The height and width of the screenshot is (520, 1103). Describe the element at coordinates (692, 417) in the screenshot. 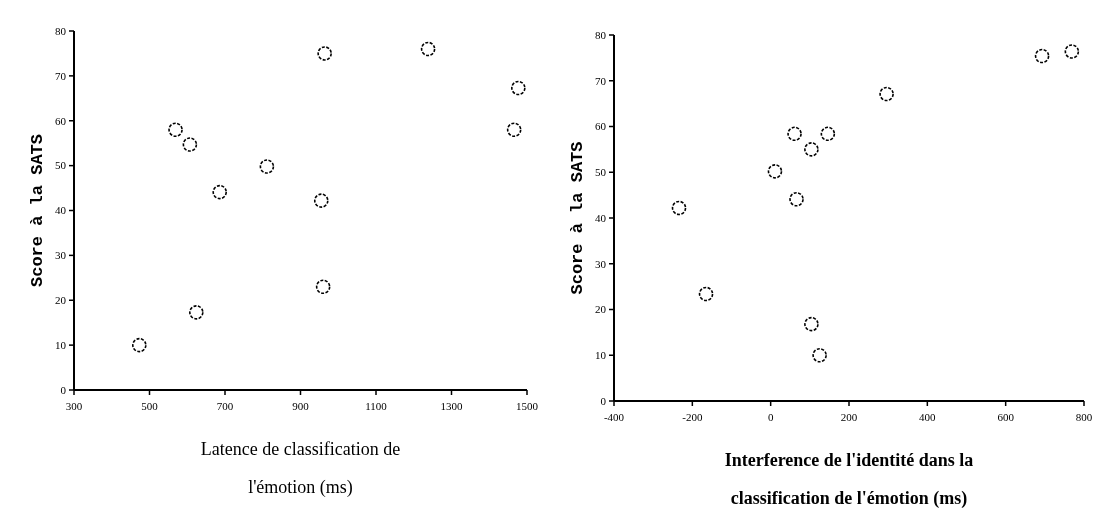

I see `x-tick-label: -200` at that location.